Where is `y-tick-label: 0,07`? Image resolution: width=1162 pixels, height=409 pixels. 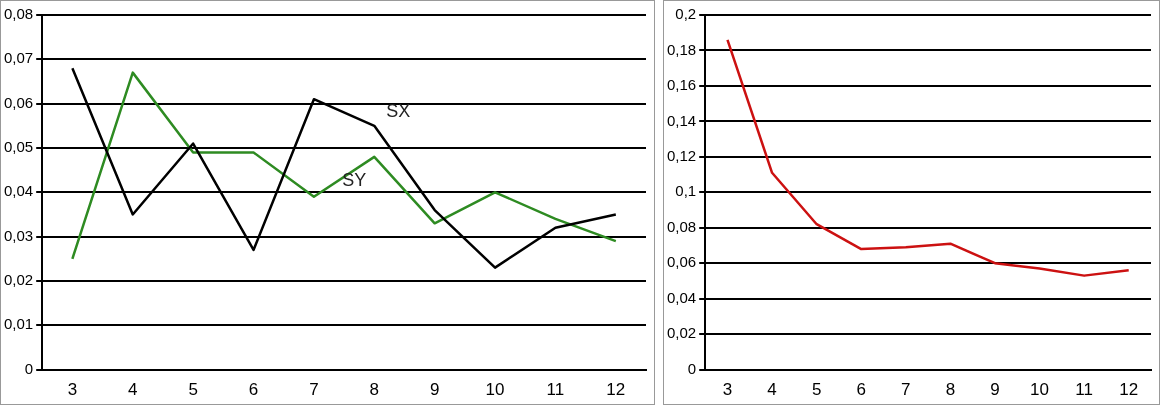
y-tick-label: 0,07 is located at coordinates (18, 58).